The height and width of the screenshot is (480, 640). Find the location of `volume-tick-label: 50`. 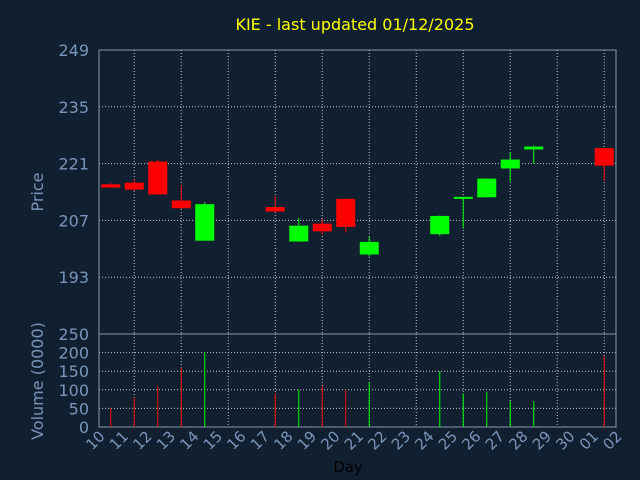

volume-tick-label: 50 is located at coordinates (79, 408).